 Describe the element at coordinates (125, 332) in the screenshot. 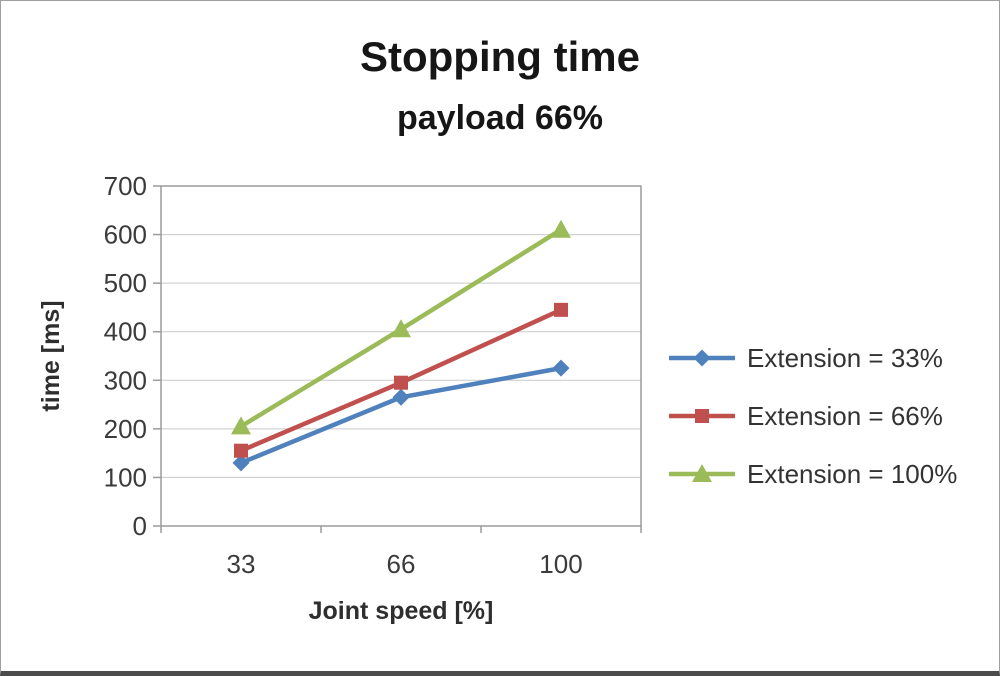

I see `y-tick-label: 400` at that location.